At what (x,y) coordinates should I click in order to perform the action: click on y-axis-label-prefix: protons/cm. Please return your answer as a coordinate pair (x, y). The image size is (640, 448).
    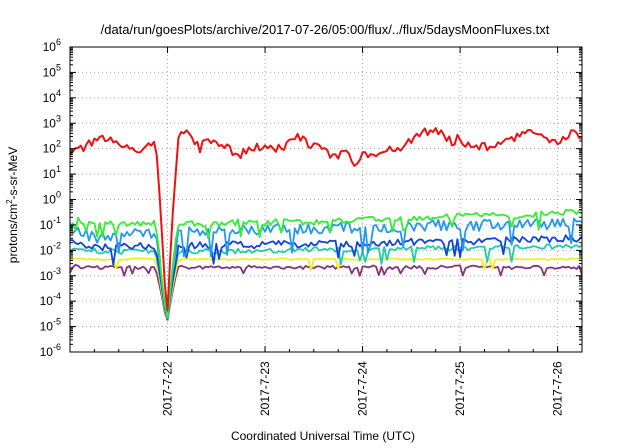
    Looking at the image, I should click on (13, 233).